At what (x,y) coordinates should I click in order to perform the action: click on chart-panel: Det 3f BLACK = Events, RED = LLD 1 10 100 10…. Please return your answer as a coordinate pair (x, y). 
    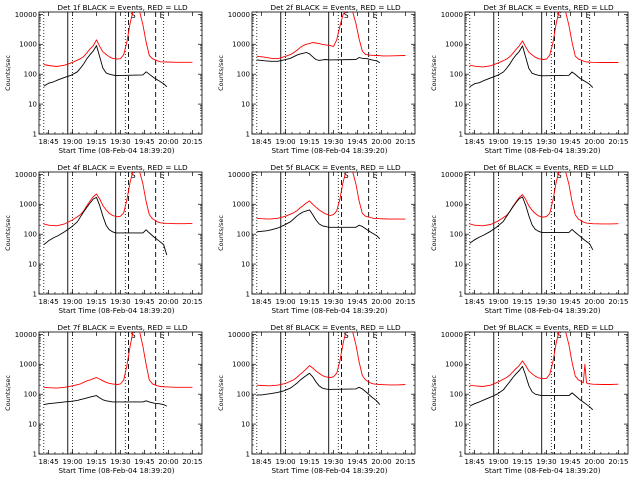
    Looking at the image, I should click on (529, 79).